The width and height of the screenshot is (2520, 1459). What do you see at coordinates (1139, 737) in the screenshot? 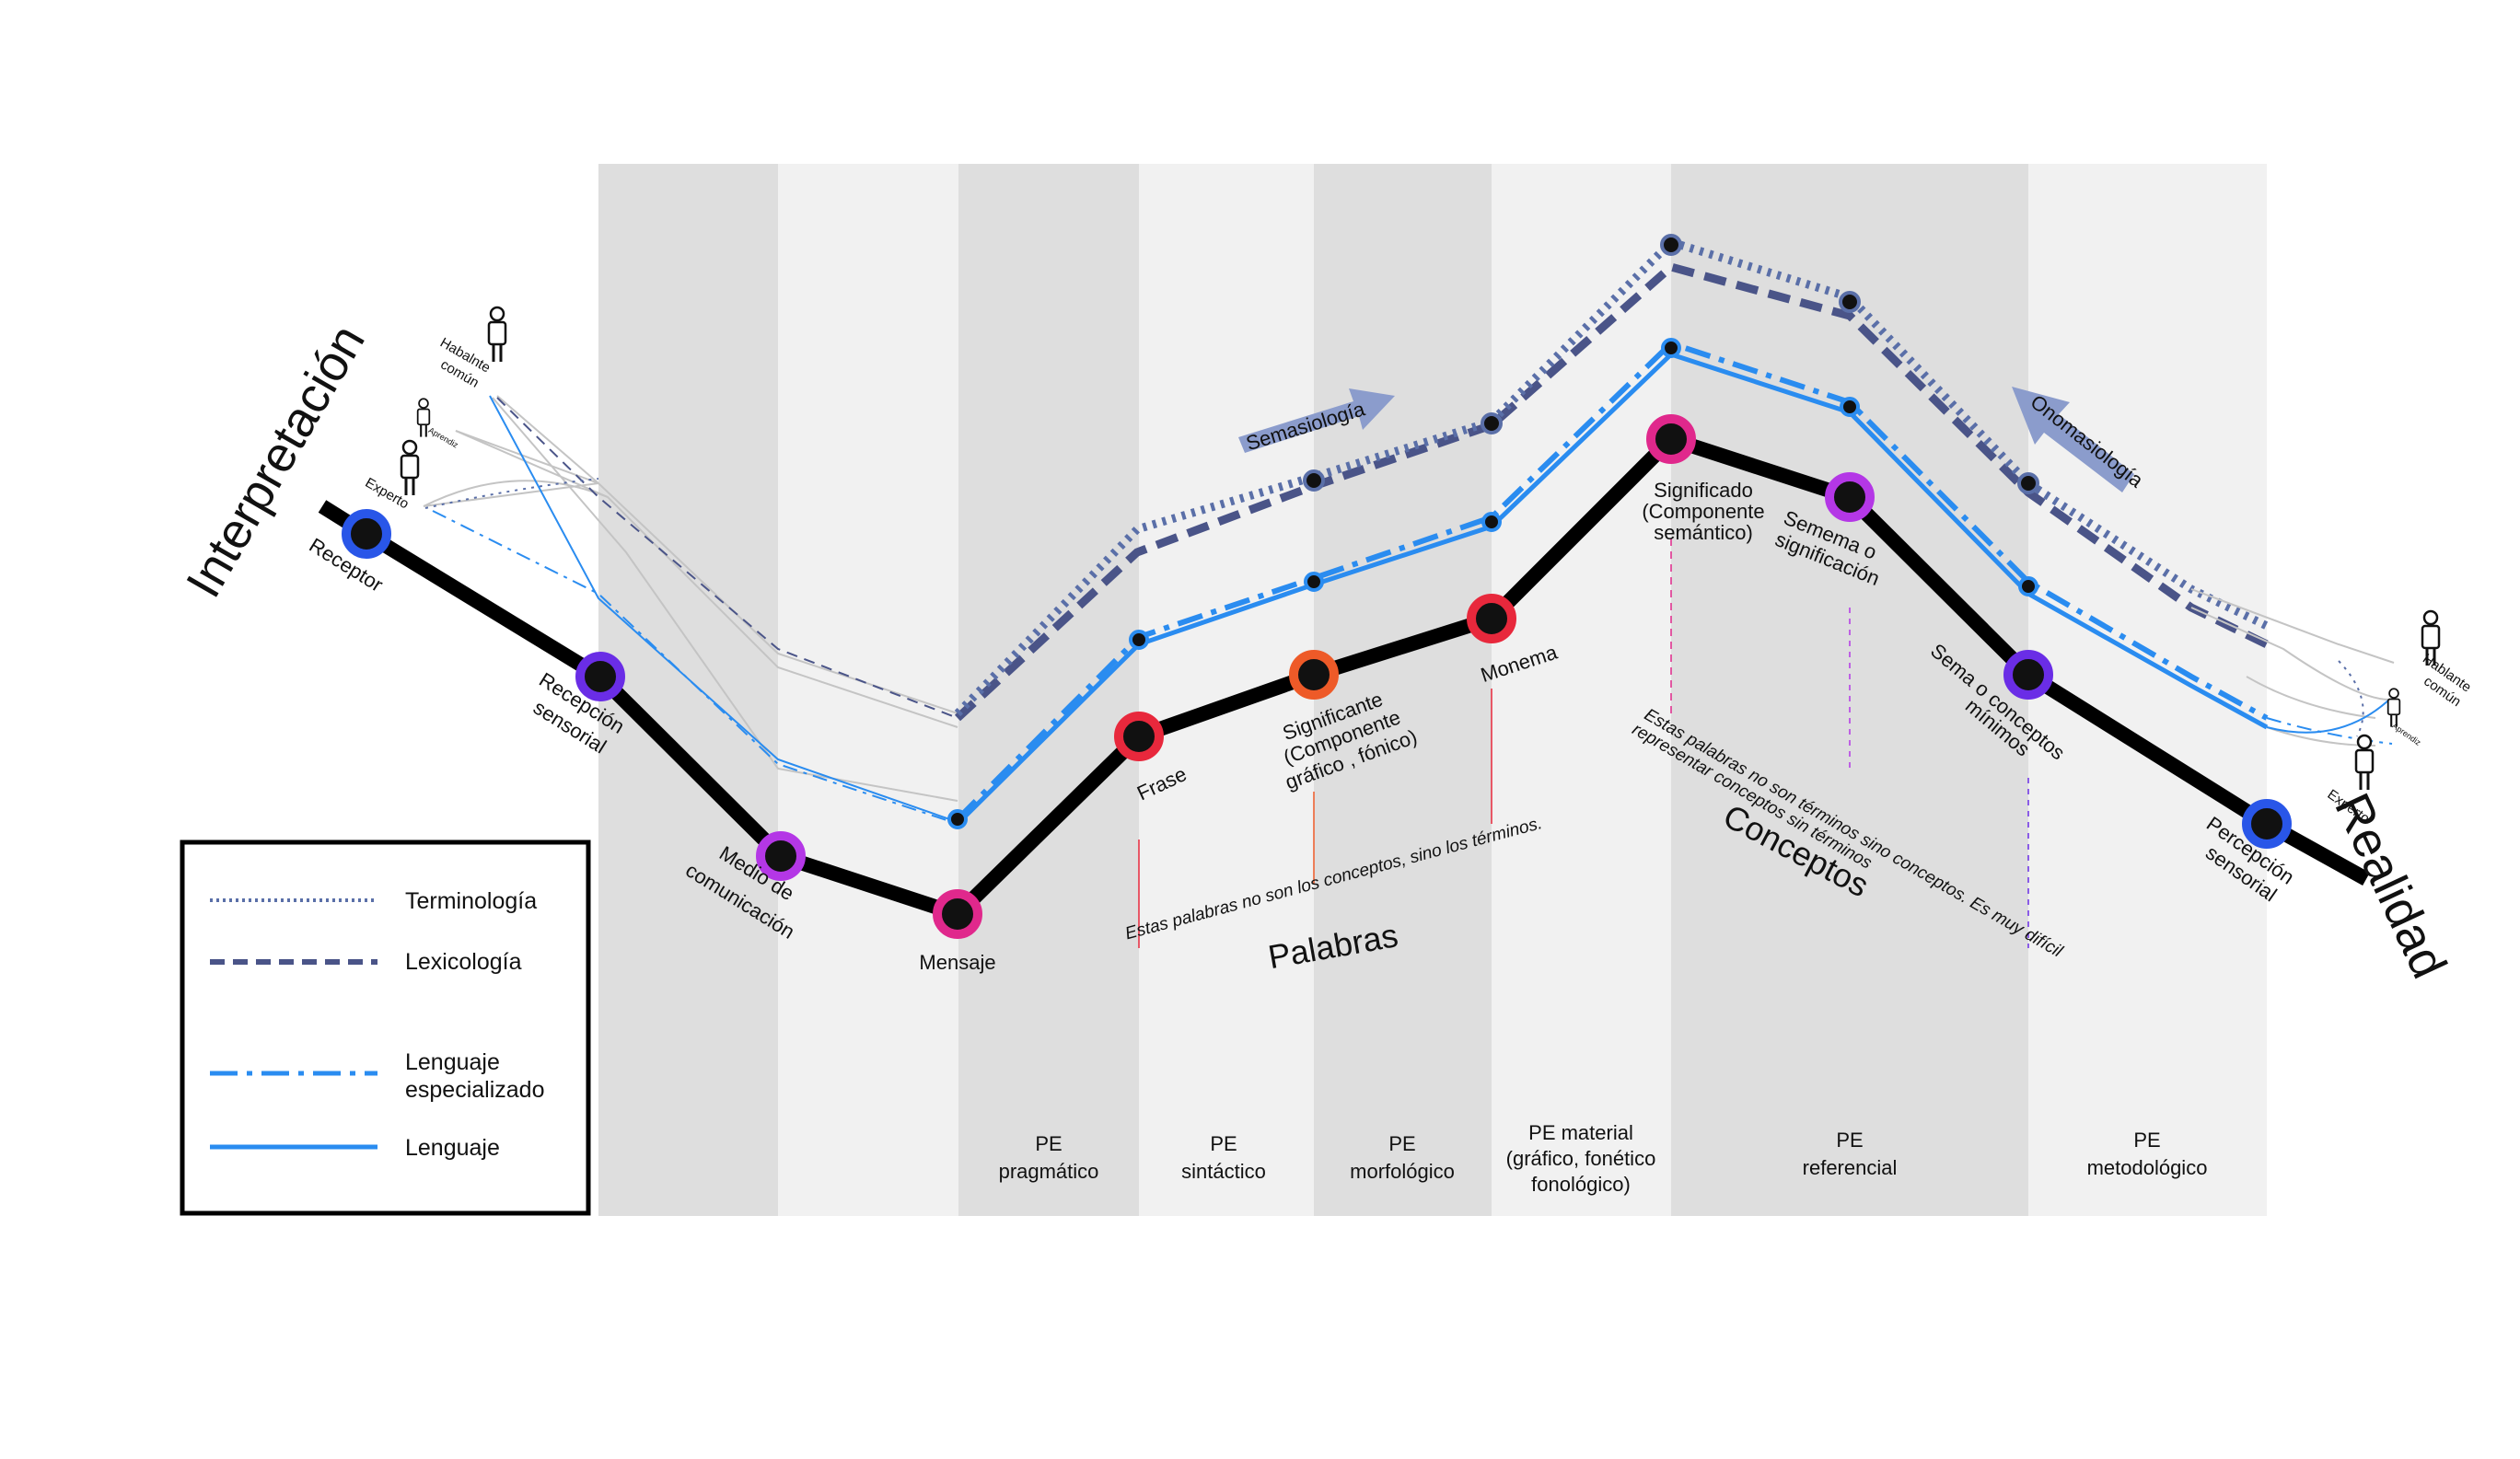
I see `station-frase` at bounding box center [1139, 737].